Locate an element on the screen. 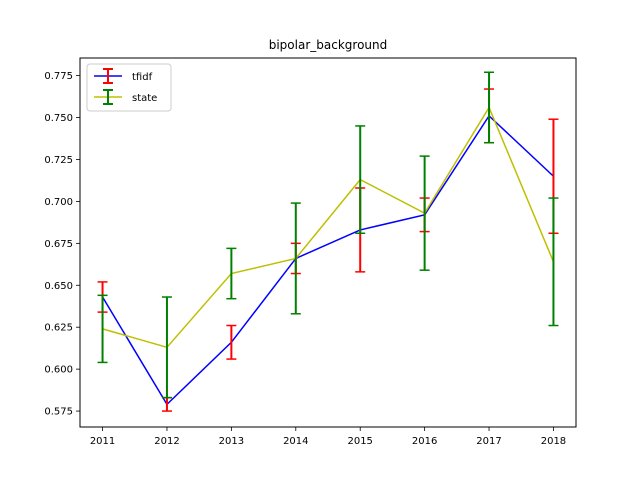 This screenshot has width=640, height=480. x-tick-label-2013: 2013 is located at coordinates (231, 441).